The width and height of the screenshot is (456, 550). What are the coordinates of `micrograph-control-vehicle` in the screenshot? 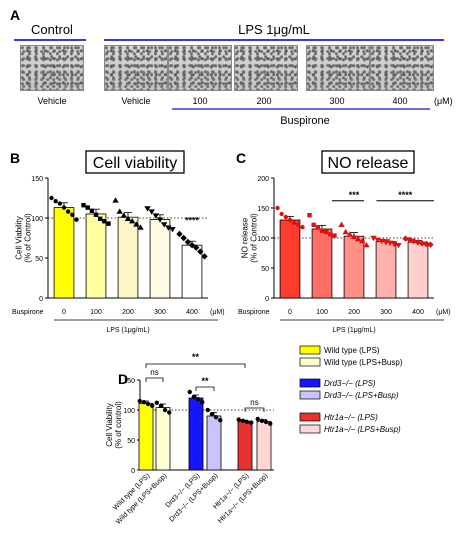 It's located at (52, 68).